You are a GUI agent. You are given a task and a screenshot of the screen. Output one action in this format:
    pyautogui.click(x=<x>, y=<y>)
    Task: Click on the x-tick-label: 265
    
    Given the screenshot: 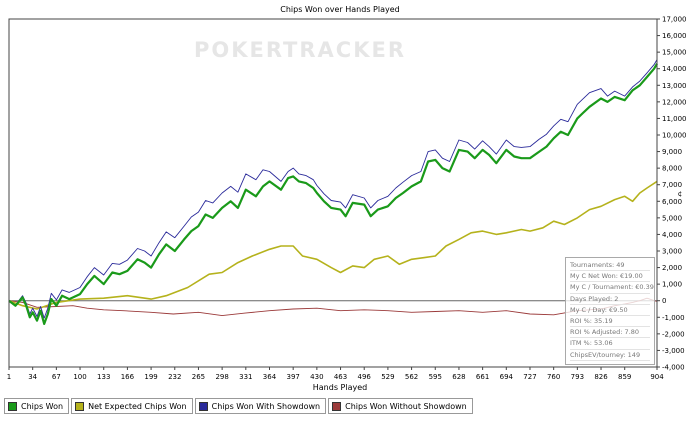 What is the action you would take?
    pyautogui.click(x=198, y=377)
    